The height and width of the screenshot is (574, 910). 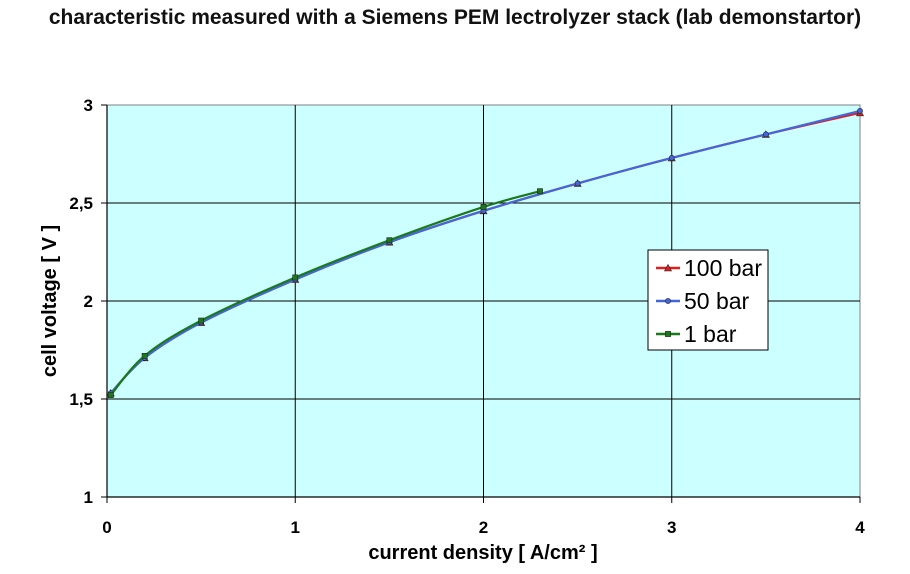 I want to click on y-tick-label: 1,5, so click(x=81, y=399).